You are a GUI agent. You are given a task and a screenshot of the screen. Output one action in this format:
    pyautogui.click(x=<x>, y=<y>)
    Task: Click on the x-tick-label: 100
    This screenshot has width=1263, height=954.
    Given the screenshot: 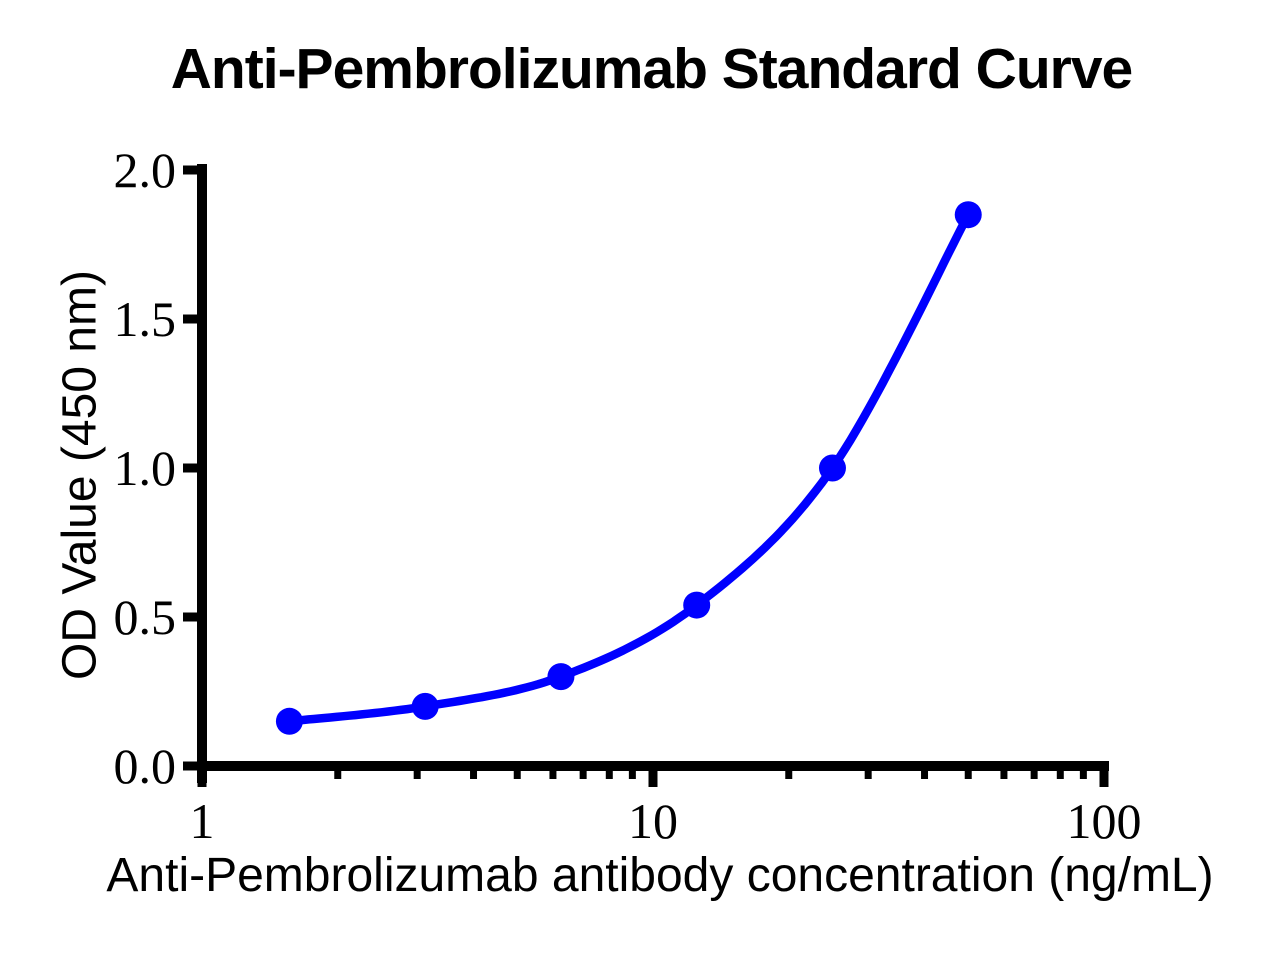 What is the action you would take?
    pyautogui.click(x=1104, y=821)
    